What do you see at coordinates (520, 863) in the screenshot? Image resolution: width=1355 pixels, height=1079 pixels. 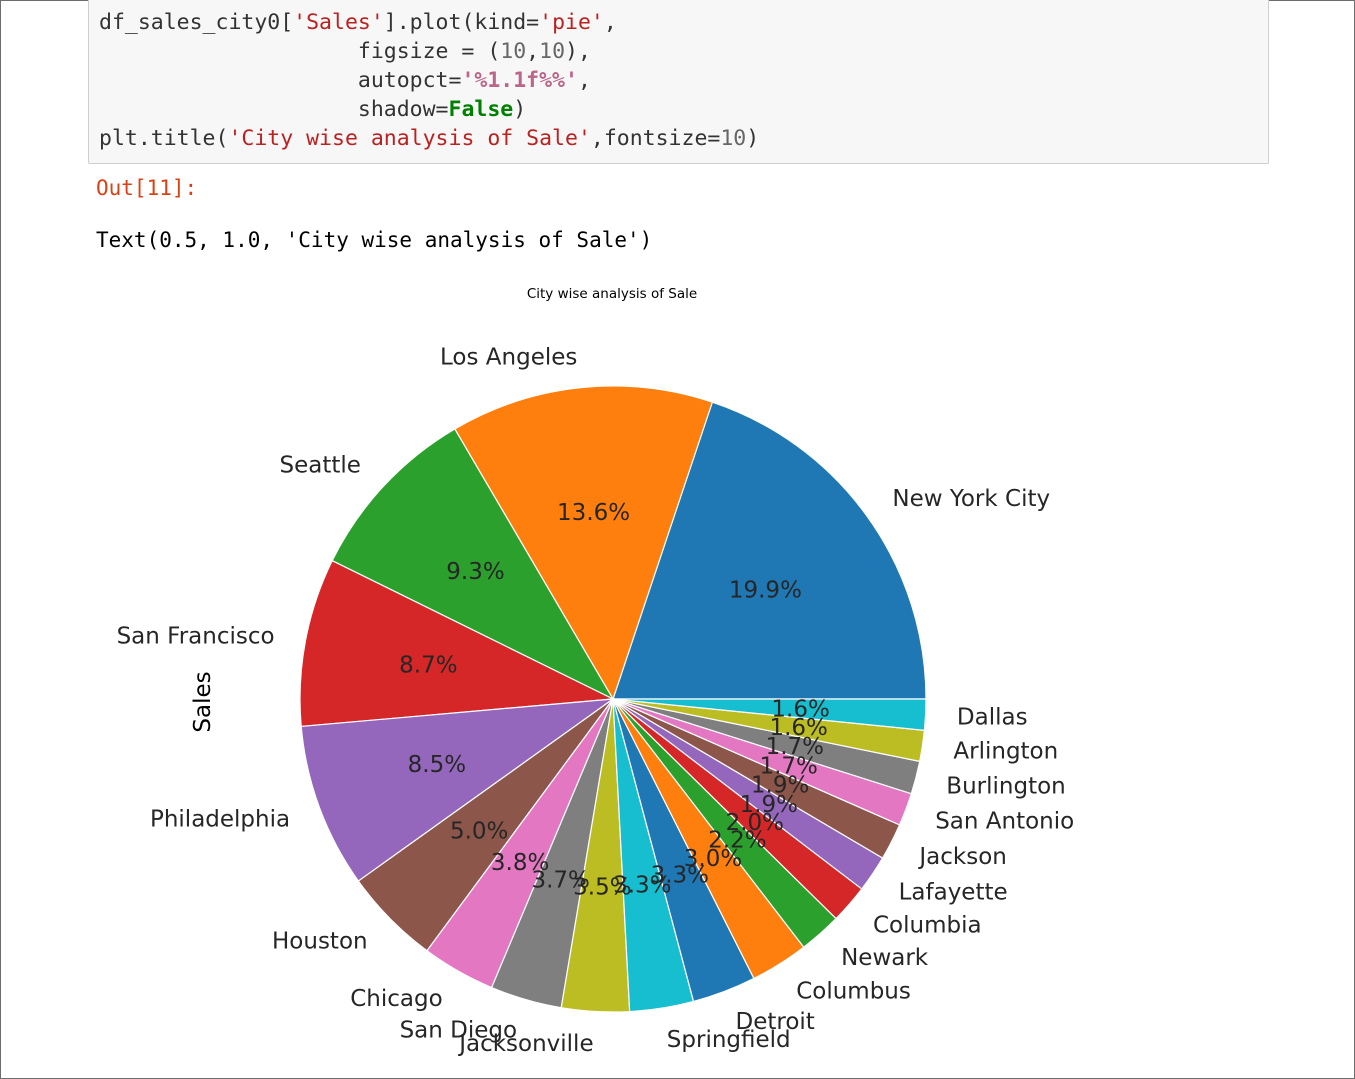 I see `pie-percent-label: 3.8%` at bounding box center [520, 863].